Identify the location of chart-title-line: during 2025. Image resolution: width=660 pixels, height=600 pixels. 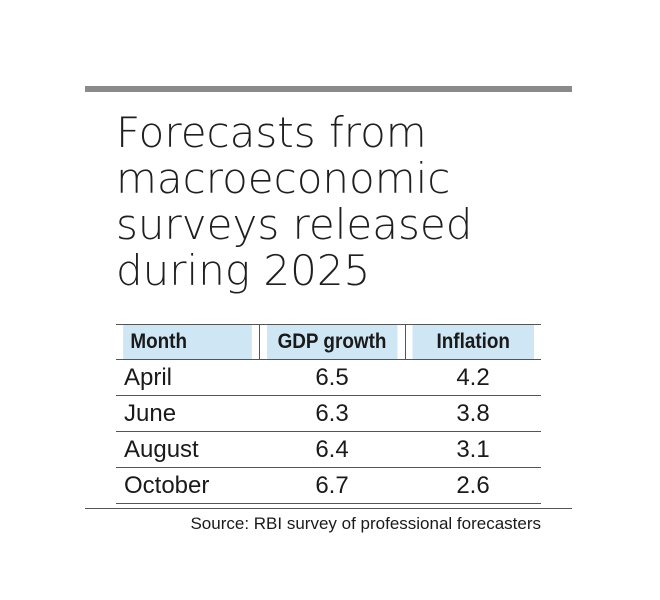
(243, 270).